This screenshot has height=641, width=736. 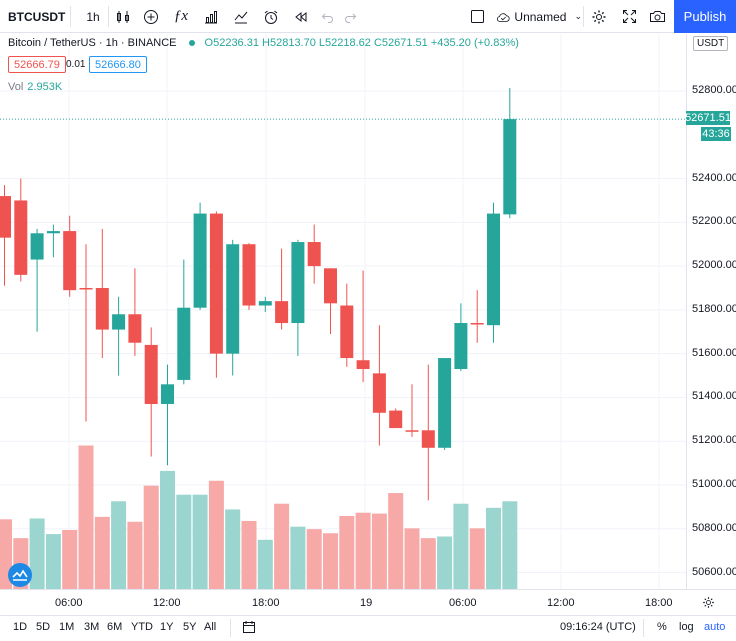 I want to click on publish-button: Publish, so click(x=705, y=16).